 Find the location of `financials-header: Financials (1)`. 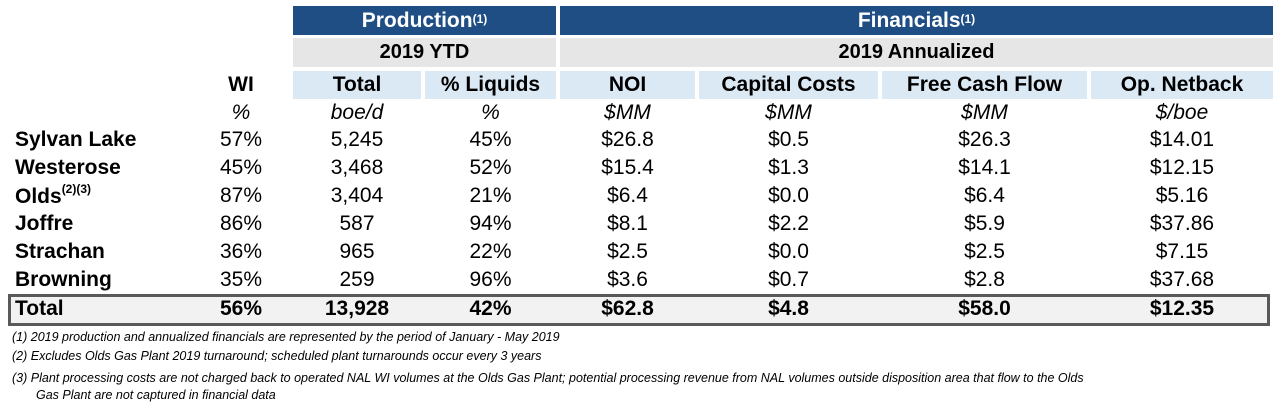

financials-header: Financials (1) is located at coordinates (916, 20).